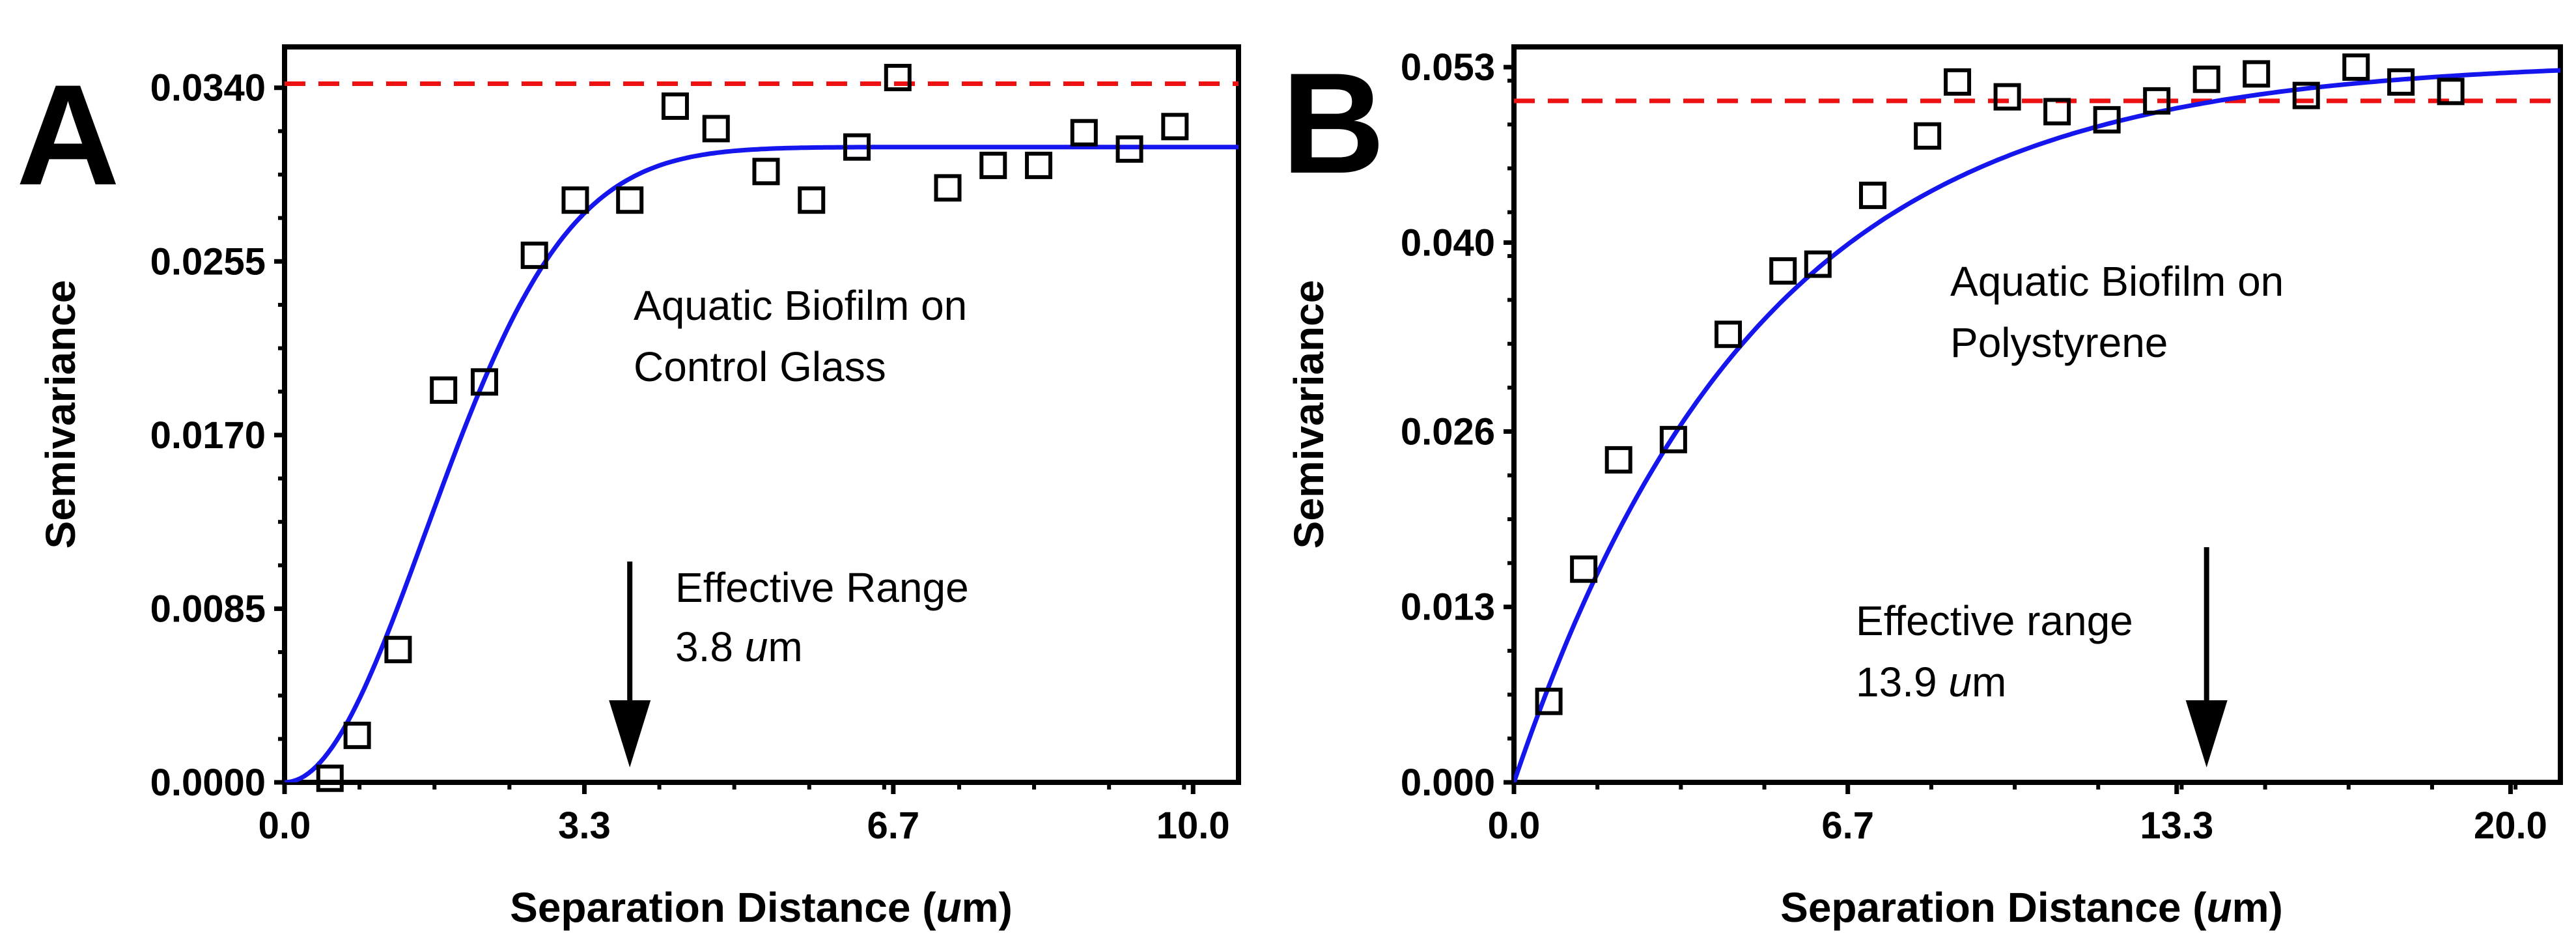  Describe the element at coordinates (1995, 620) in the screenshot. I see `effective-range-label-b: Effective range` at that location.